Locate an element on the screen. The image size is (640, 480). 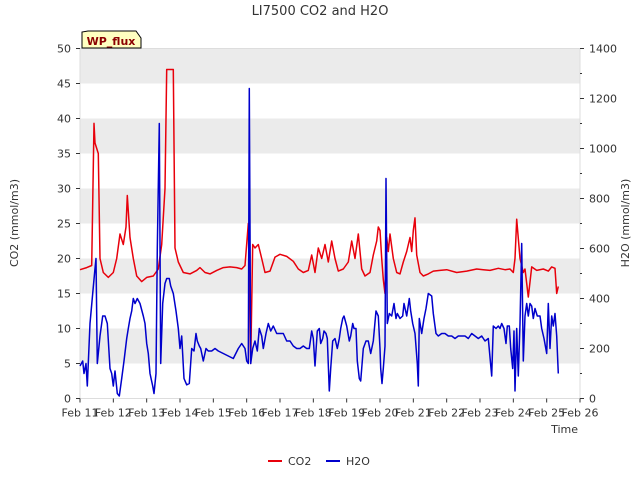
y-right-tick-label: 400 is located at coordinates (599, 299).